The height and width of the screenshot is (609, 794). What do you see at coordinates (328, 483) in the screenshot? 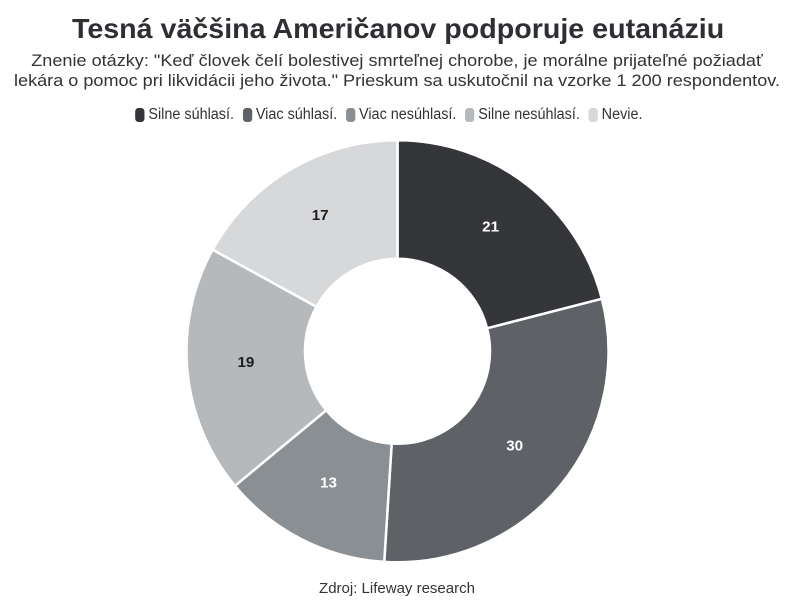
I see `svg-text: 13` at bounding box center [328, 483].